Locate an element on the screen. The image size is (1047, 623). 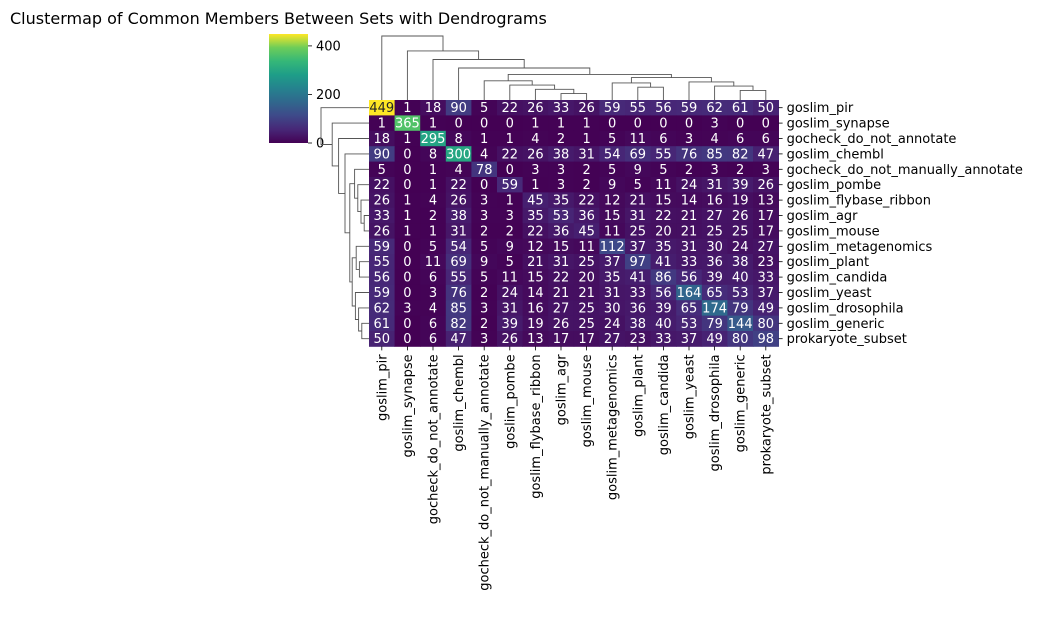
cell-value: 55 is located at coordinates (663, 154).